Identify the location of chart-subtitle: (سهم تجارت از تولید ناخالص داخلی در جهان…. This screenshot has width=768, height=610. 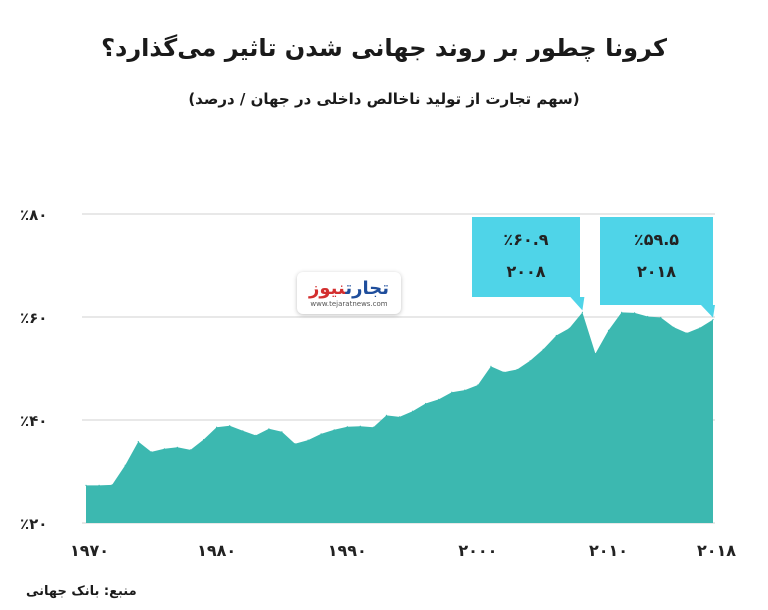
(384, 99).